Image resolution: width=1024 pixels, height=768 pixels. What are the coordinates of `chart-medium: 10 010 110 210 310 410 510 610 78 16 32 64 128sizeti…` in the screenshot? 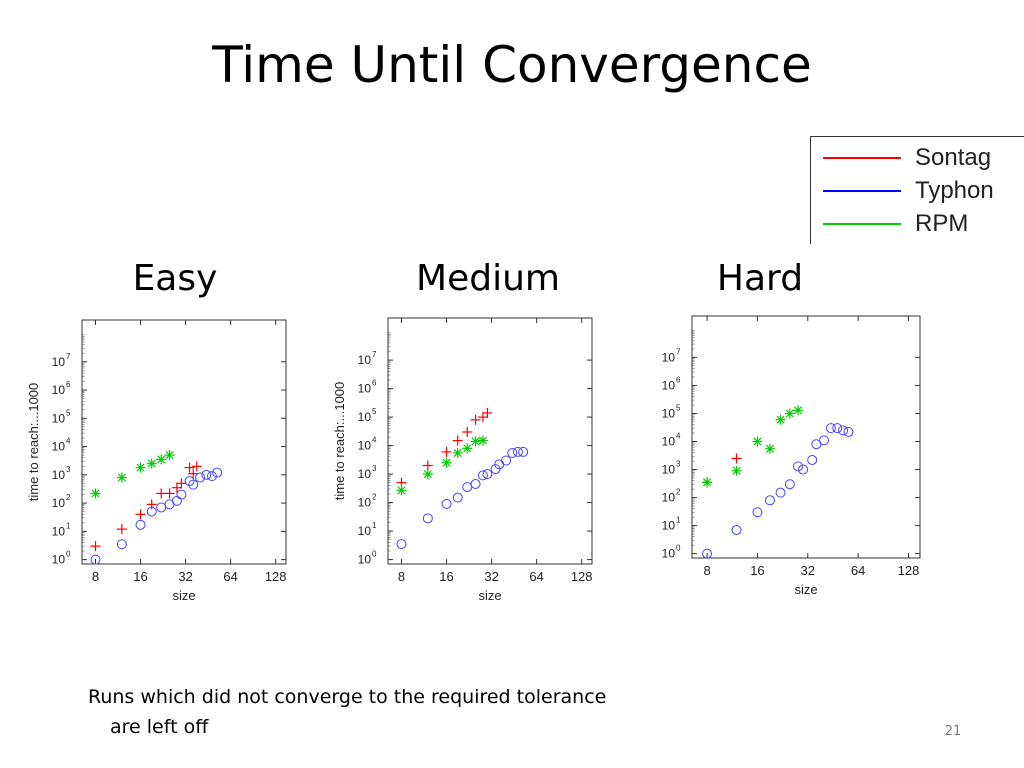 It's located at (462, 460).